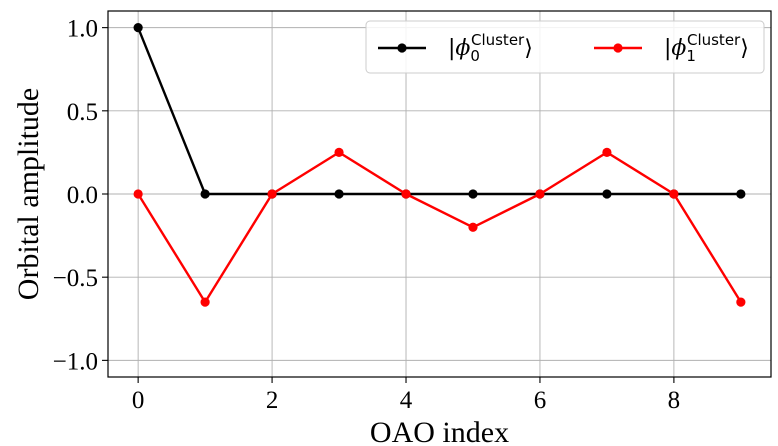 This screenshot has width=778, height=446. I want to click on legend-entry: |ϕ1Cluster⟩, so click(671, 48).